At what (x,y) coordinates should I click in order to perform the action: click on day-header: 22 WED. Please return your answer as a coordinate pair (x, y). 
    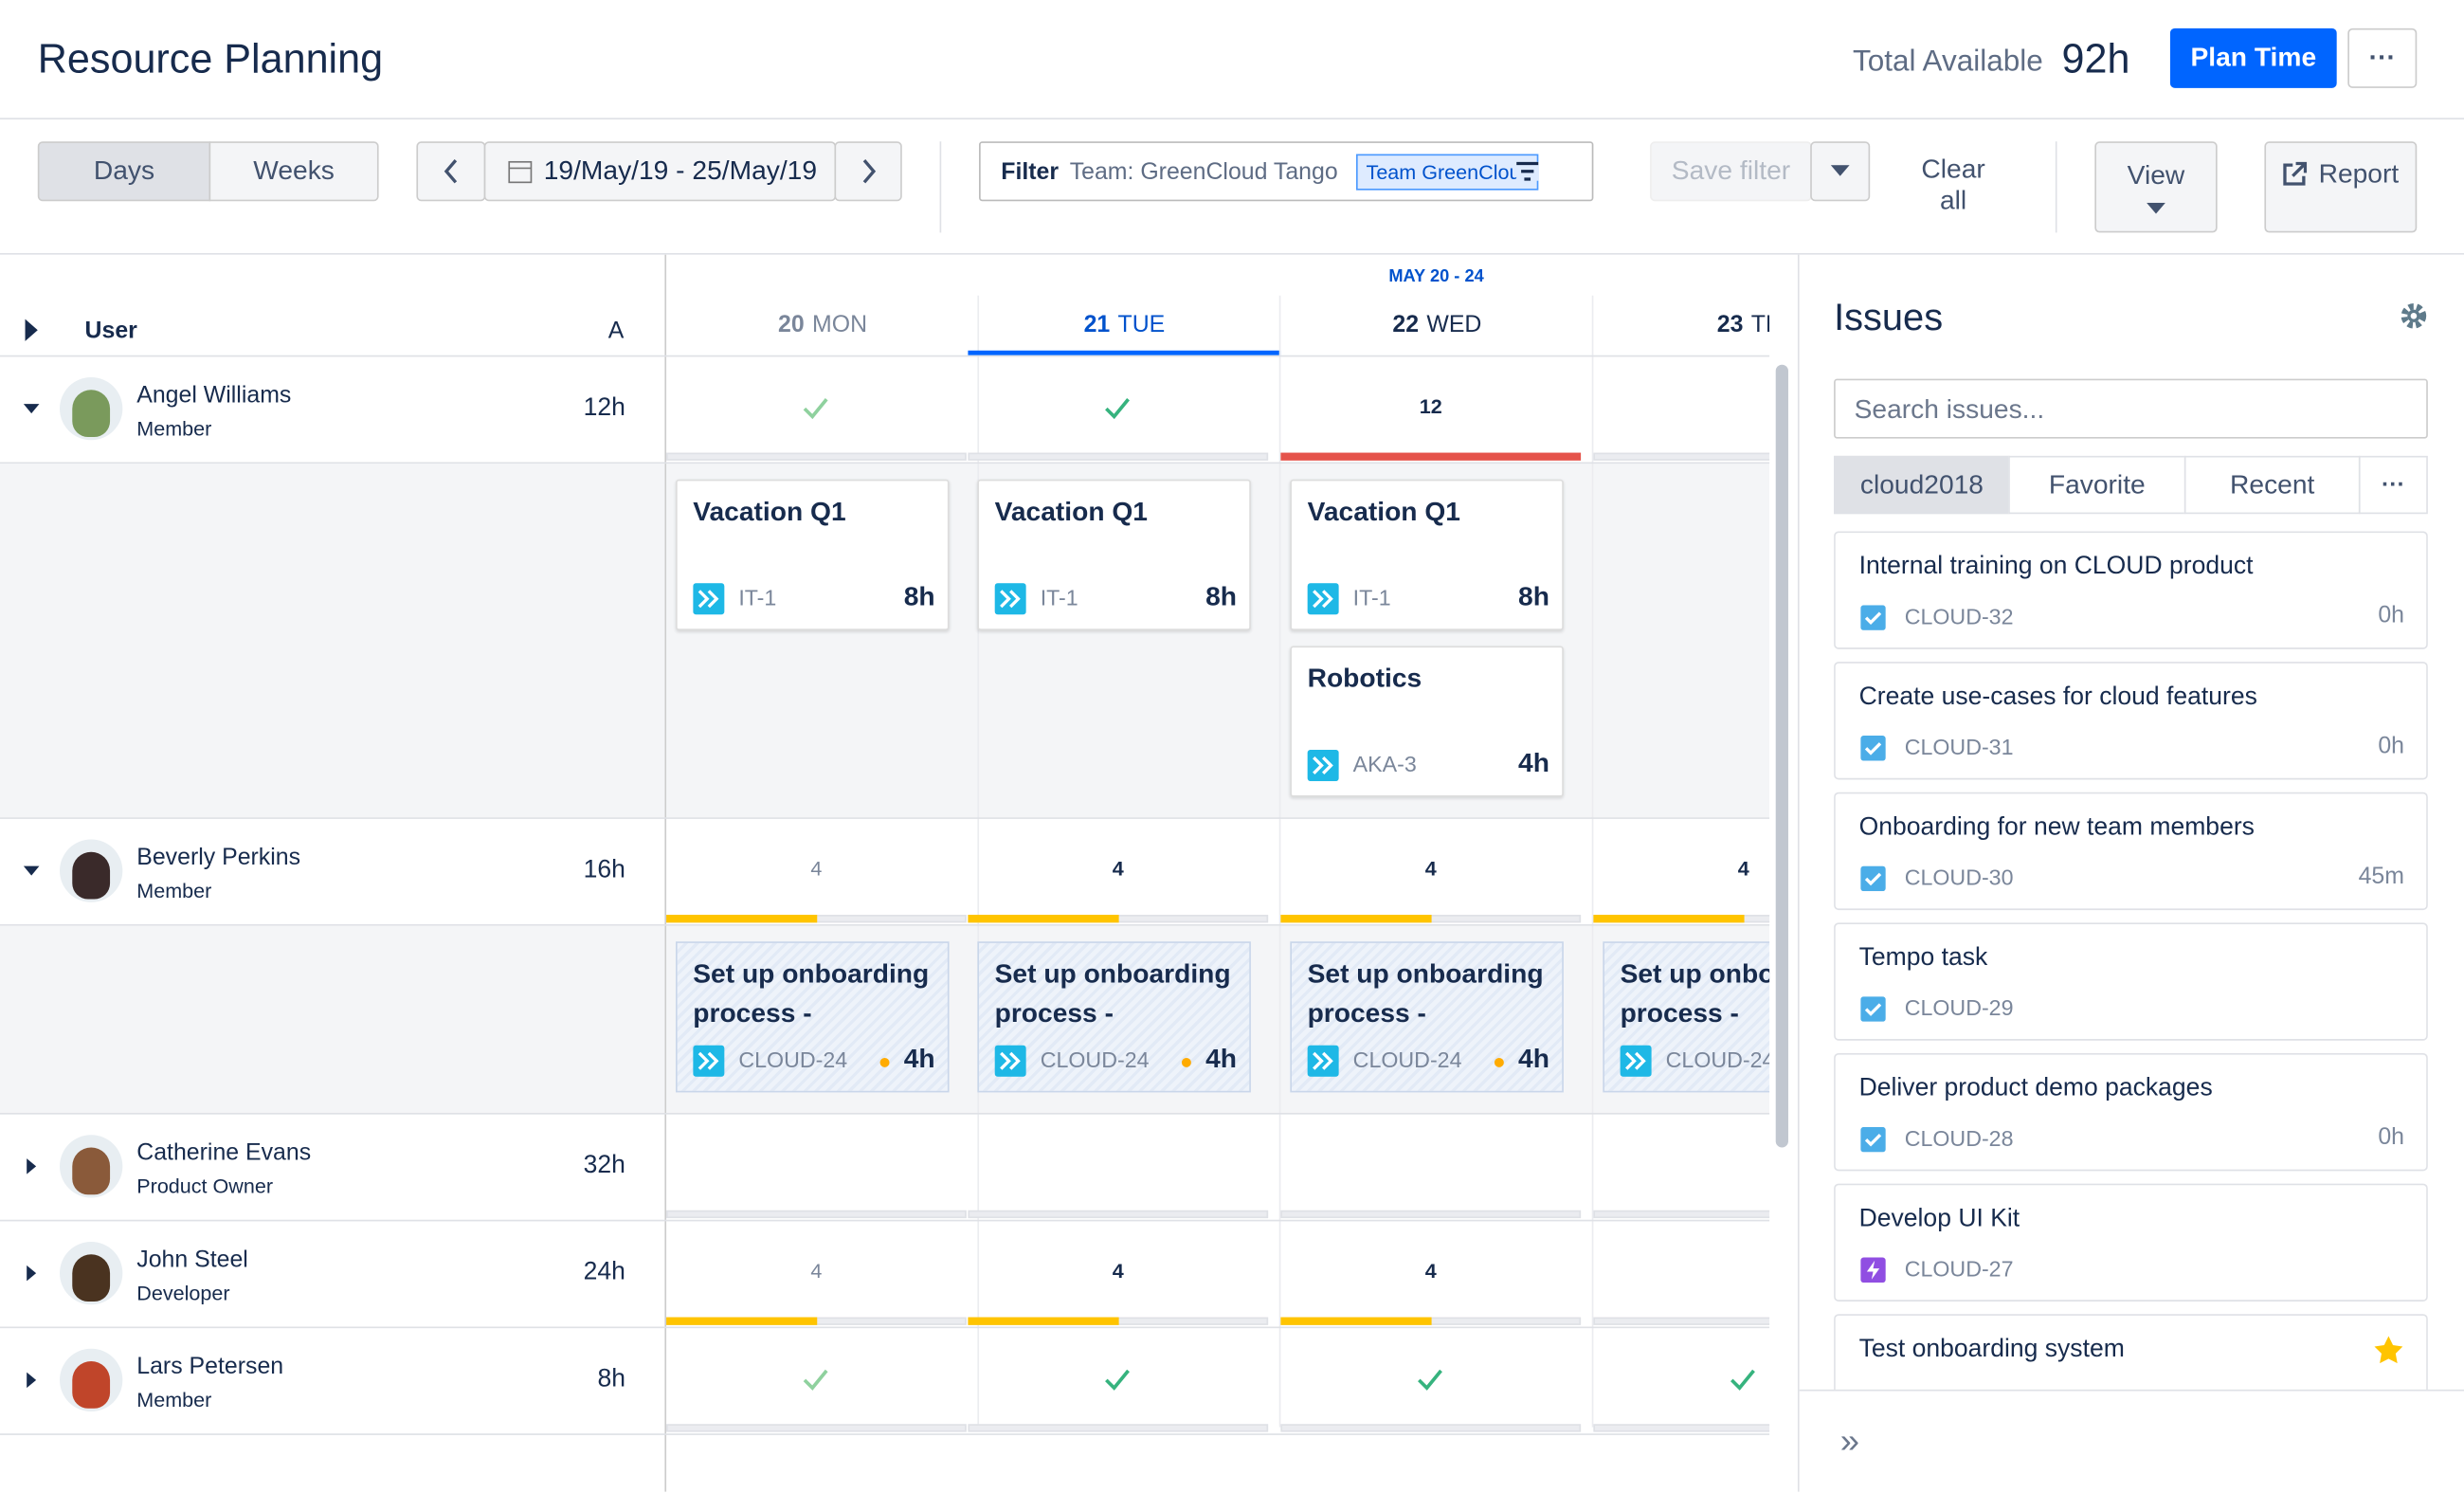
    Looking at the image, I should click on (1436, 324).